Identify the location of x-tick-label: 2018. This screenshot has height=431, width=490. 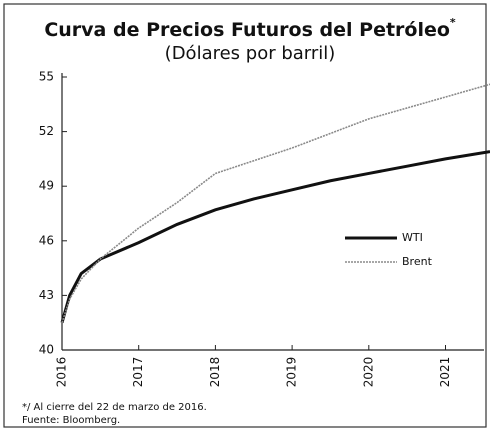
(215, 372).